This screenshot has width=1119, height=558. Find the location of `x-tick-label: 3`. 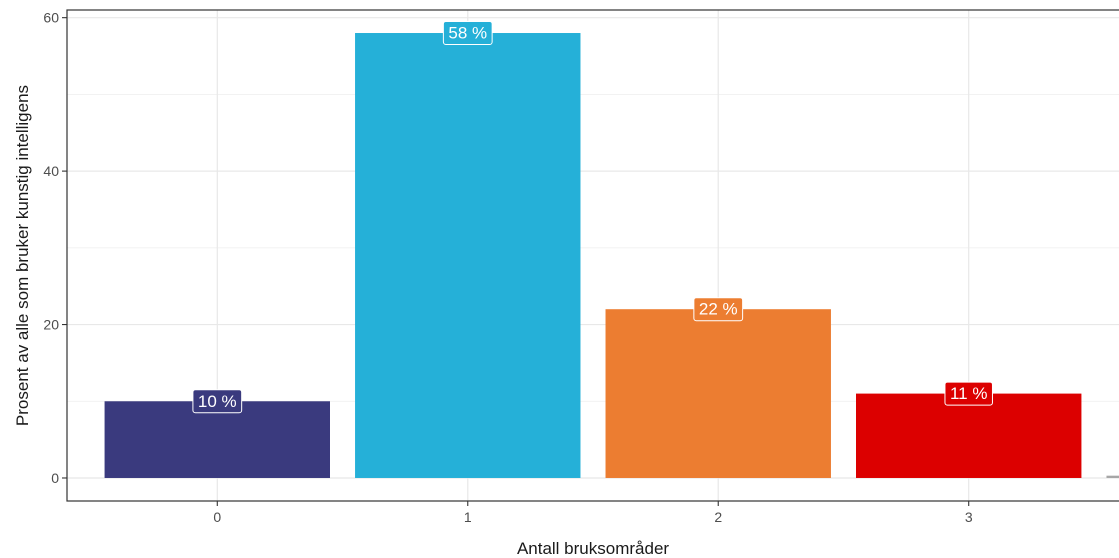

x-tick-label: 3 is located at coordinates (969, 517).